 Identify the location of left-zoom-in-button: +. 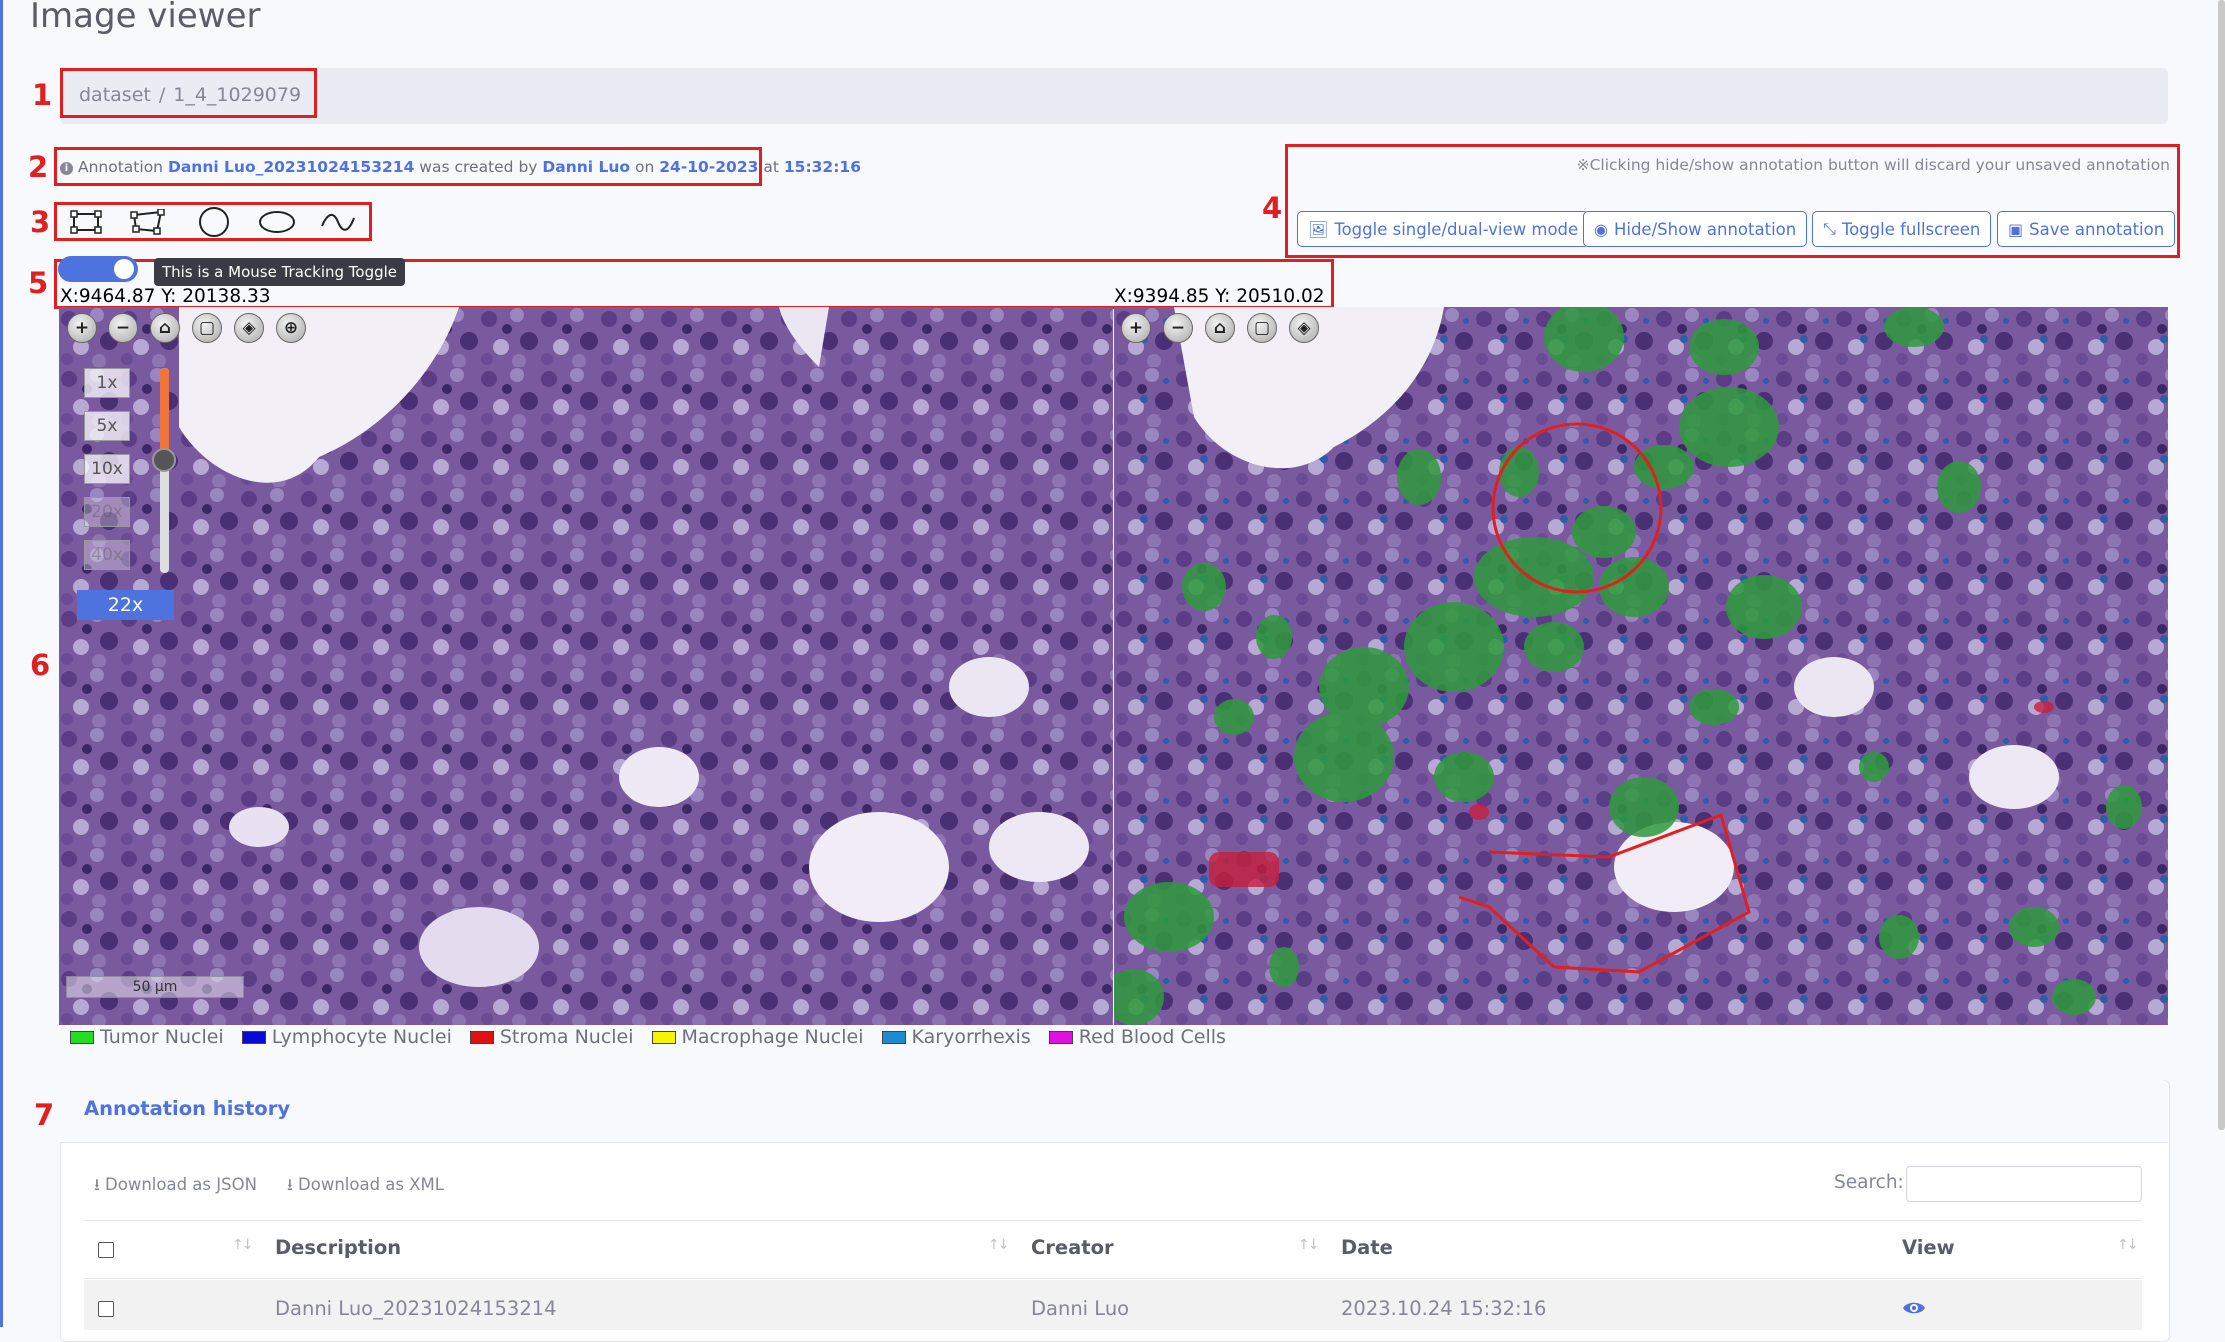
(82, 328).